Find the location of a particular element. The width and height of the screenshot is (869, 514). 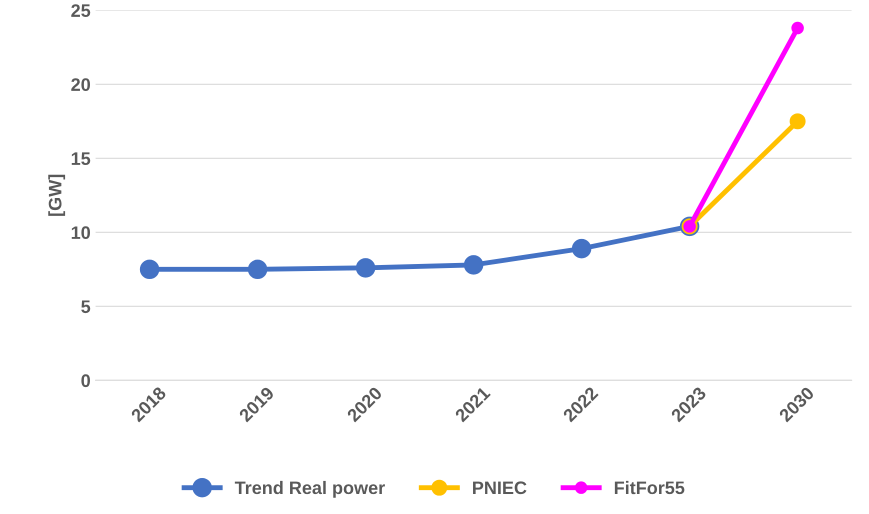

y-tick-label: 0 is located at coordinates (85, 381).